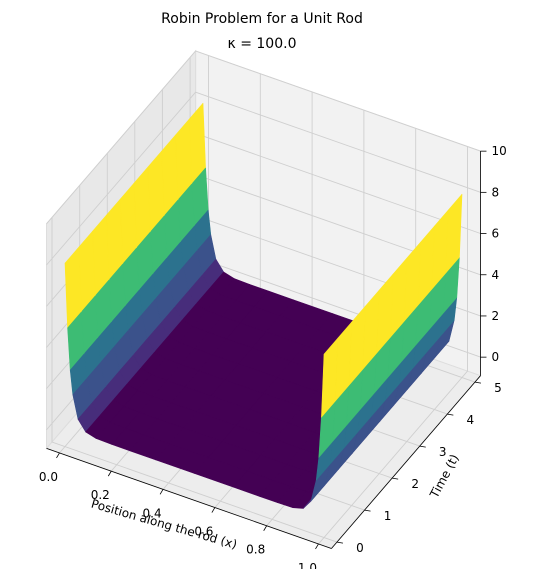 Image resolution: width=533 pixels, height=569 pixels. Describe the element at coordinates (406, 462) in the screenshot. I see `t-axis-line` at that location.